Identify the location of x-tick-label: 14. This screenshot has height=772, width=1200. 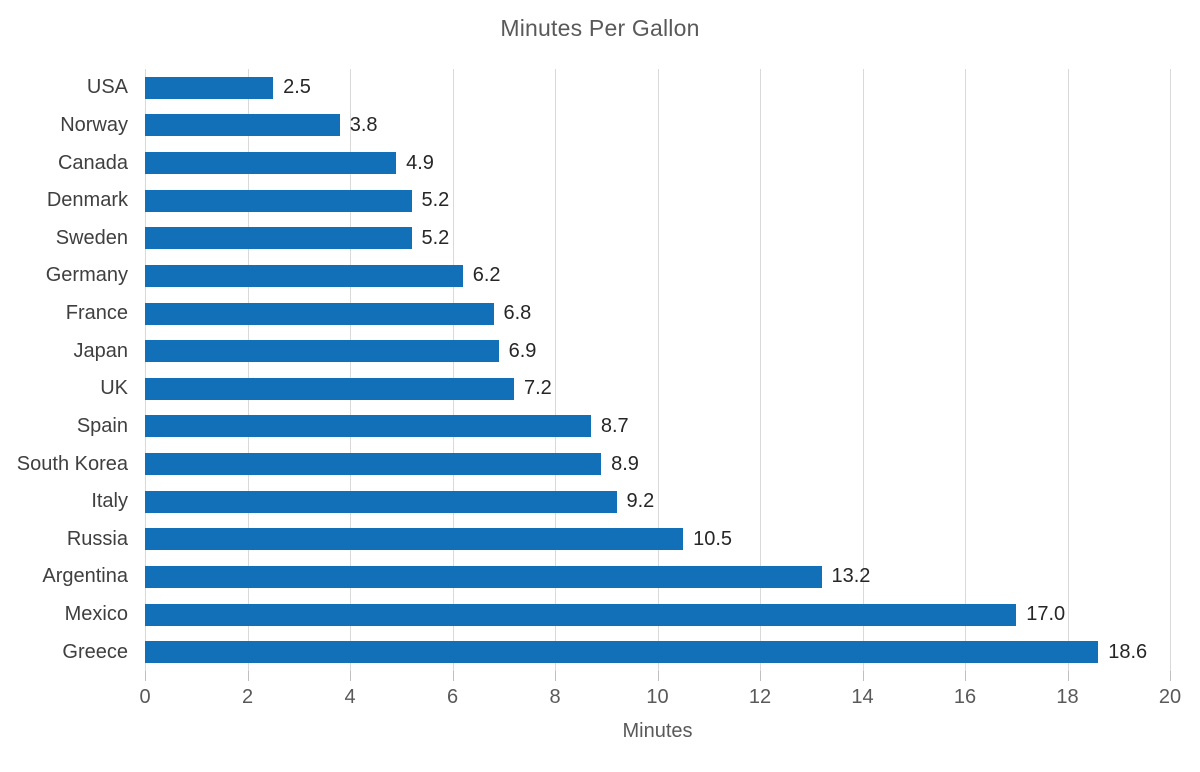
(862, 697).